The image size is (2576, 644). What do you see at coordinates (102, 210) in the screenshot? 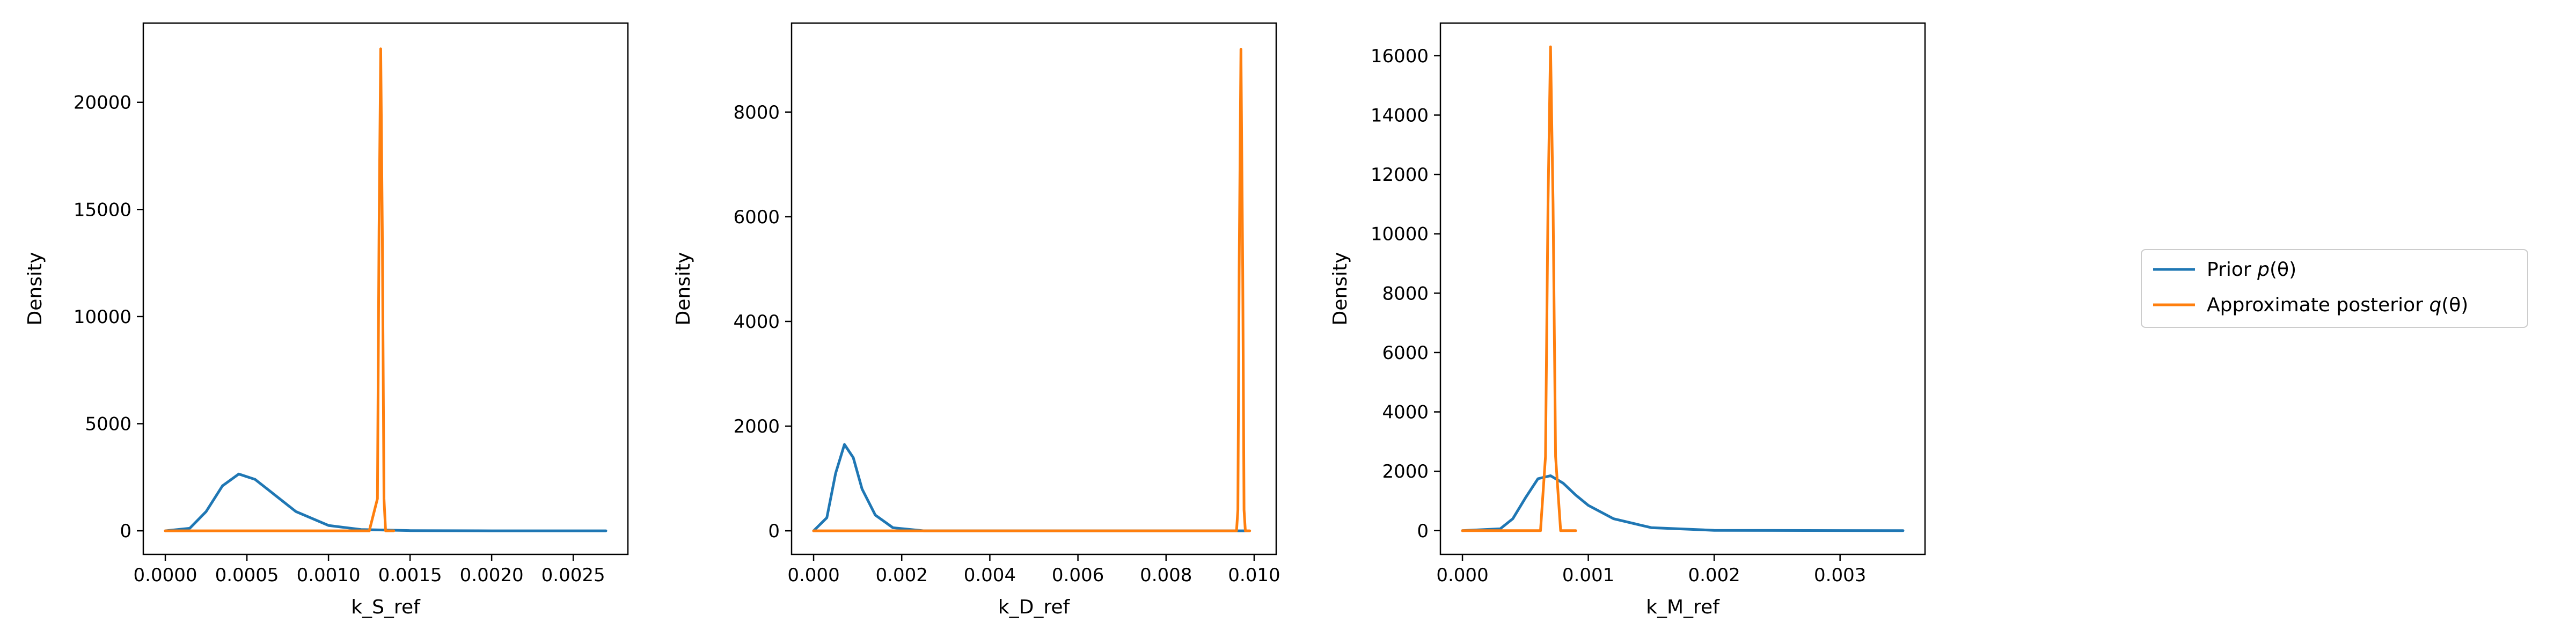
I see `y-tick-label: 15000` at bounding box center [102, 210].